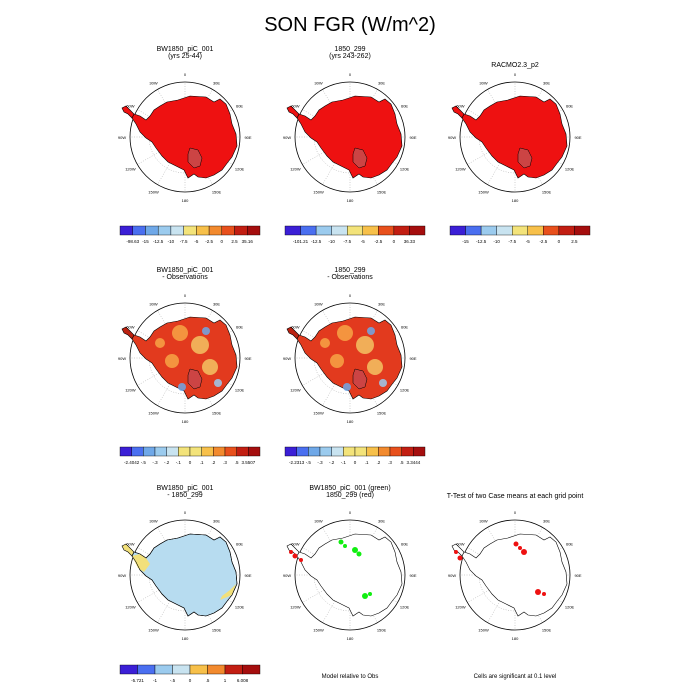  What do you see at coordinates (225, 680) in the screenshot?
I see `colorbar-tick-label: 1` at bounding box center [225, 680].